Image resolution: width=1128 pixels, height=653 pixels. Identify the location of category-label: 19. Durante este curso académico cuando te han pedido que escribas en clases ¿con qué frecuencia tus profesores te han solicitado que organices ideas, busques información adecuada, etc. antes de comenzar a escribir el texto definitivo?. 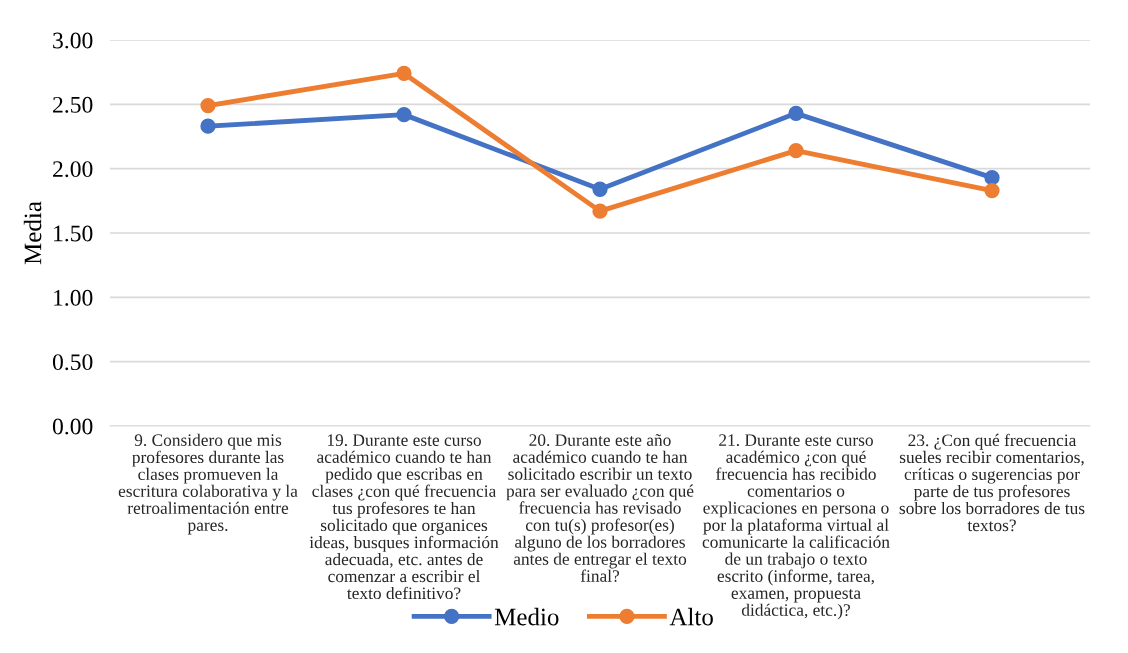
(404, 517).